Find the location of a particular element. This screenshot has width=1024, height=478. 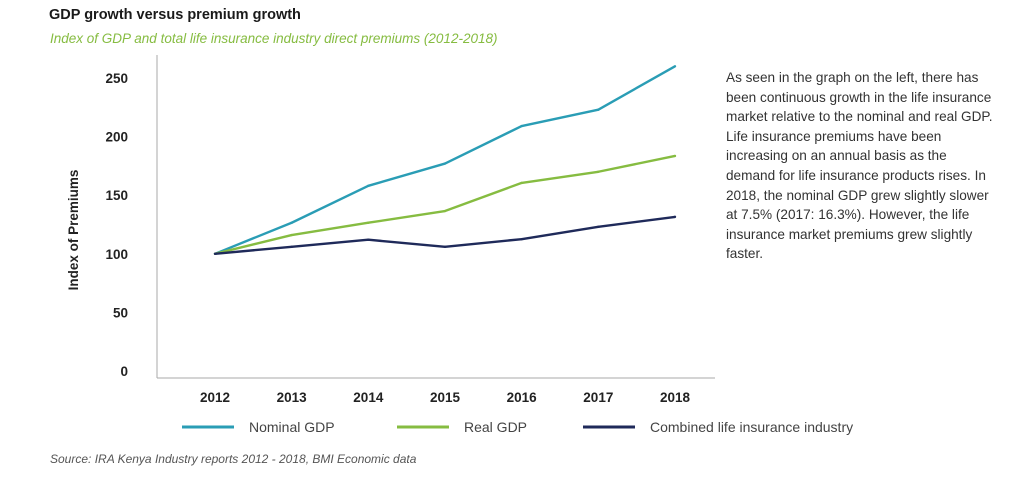

chart-title: GDP growth versus premium growth is located at coordinates (175, 15).